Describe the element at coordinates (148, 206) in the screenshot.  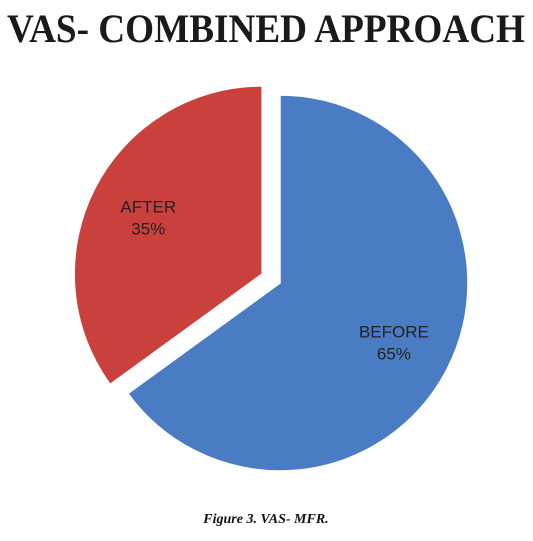
I see `category-label: AFTER` at that location.